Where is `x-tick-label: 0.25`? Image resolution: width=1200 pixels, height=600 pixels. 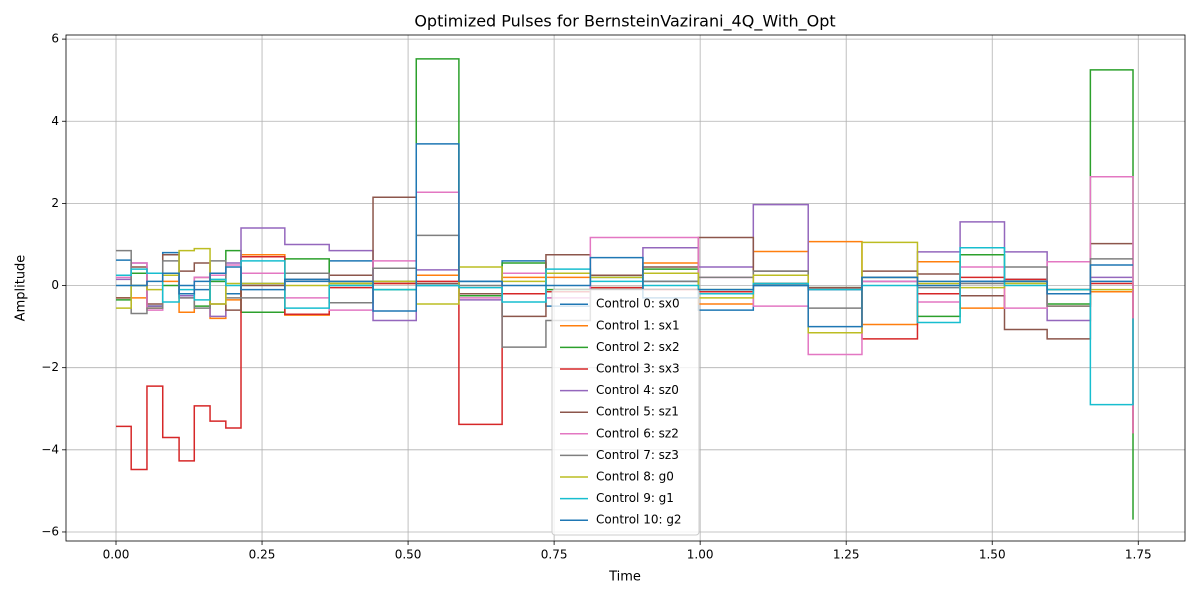 x-tick-label: 0.25 is located at coordinates (262, 555).